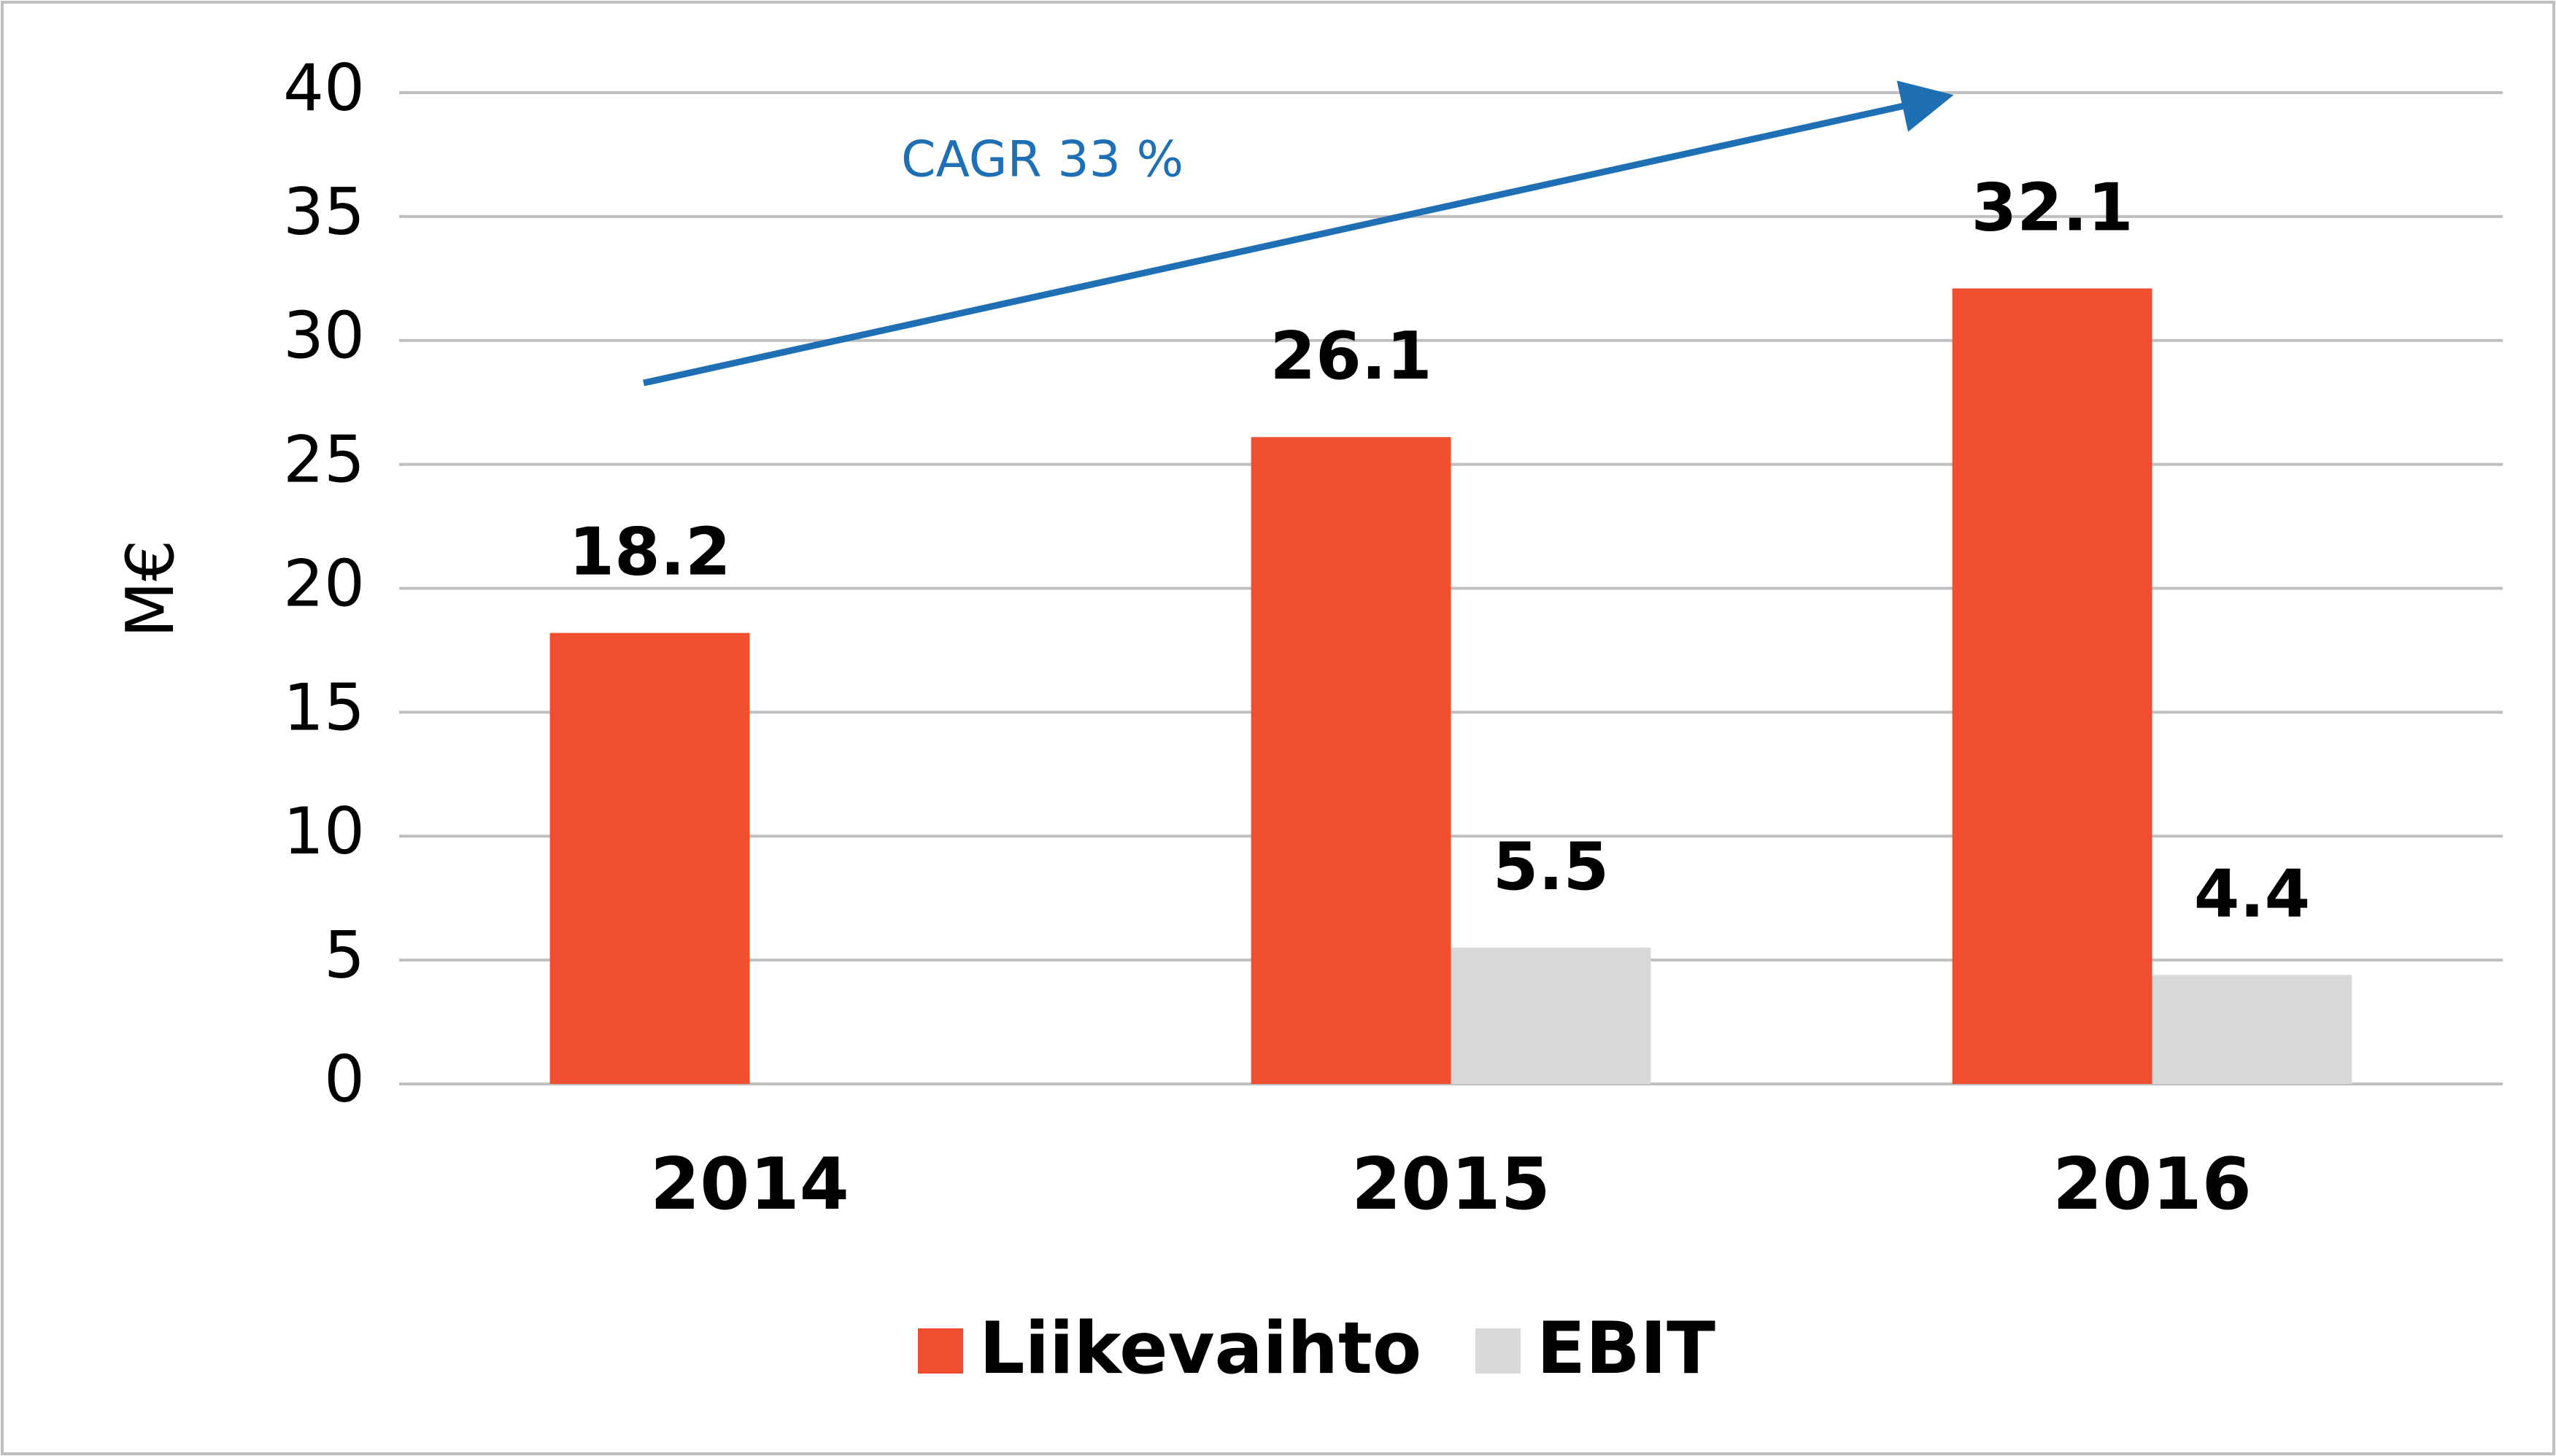  I want to click on y-tick-label: 25, so click(324, 459).